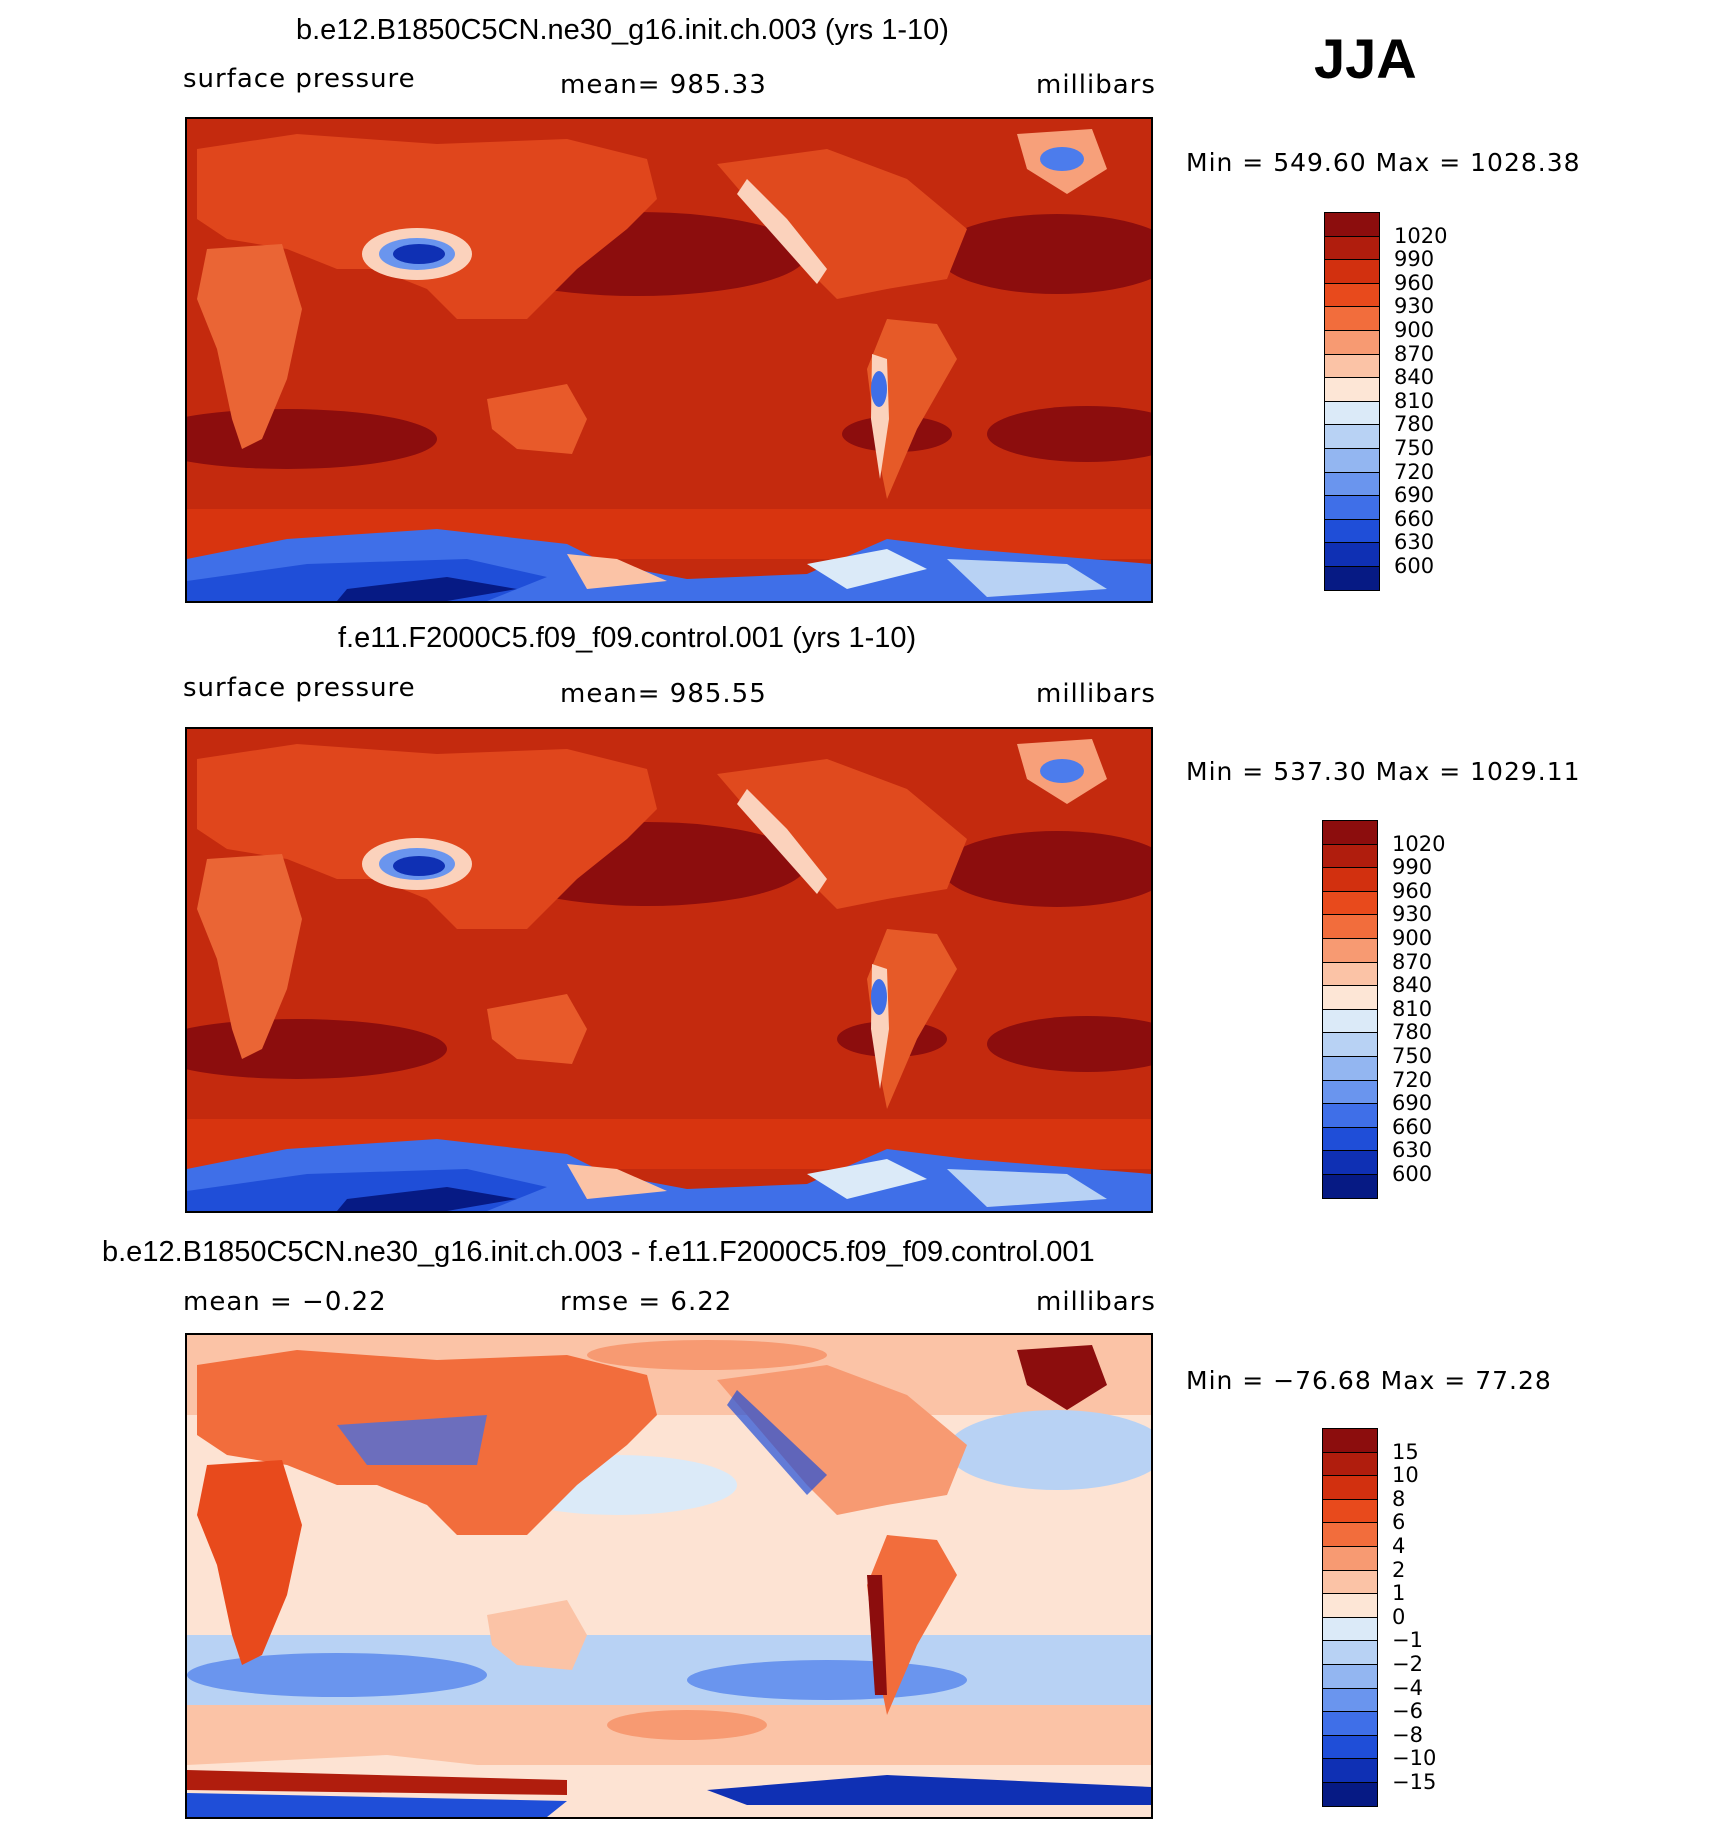 The image size is (1710, 1836). I want to click on colorbar-3-label: 1, so click(1399, 1593).